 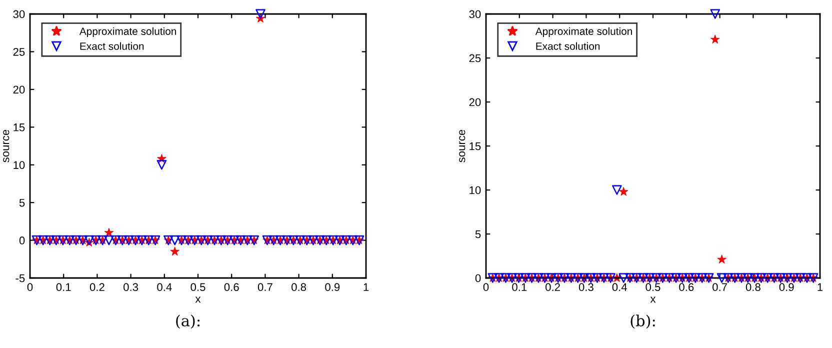 I want to click on text: (b):, so click(x=642, y=321).